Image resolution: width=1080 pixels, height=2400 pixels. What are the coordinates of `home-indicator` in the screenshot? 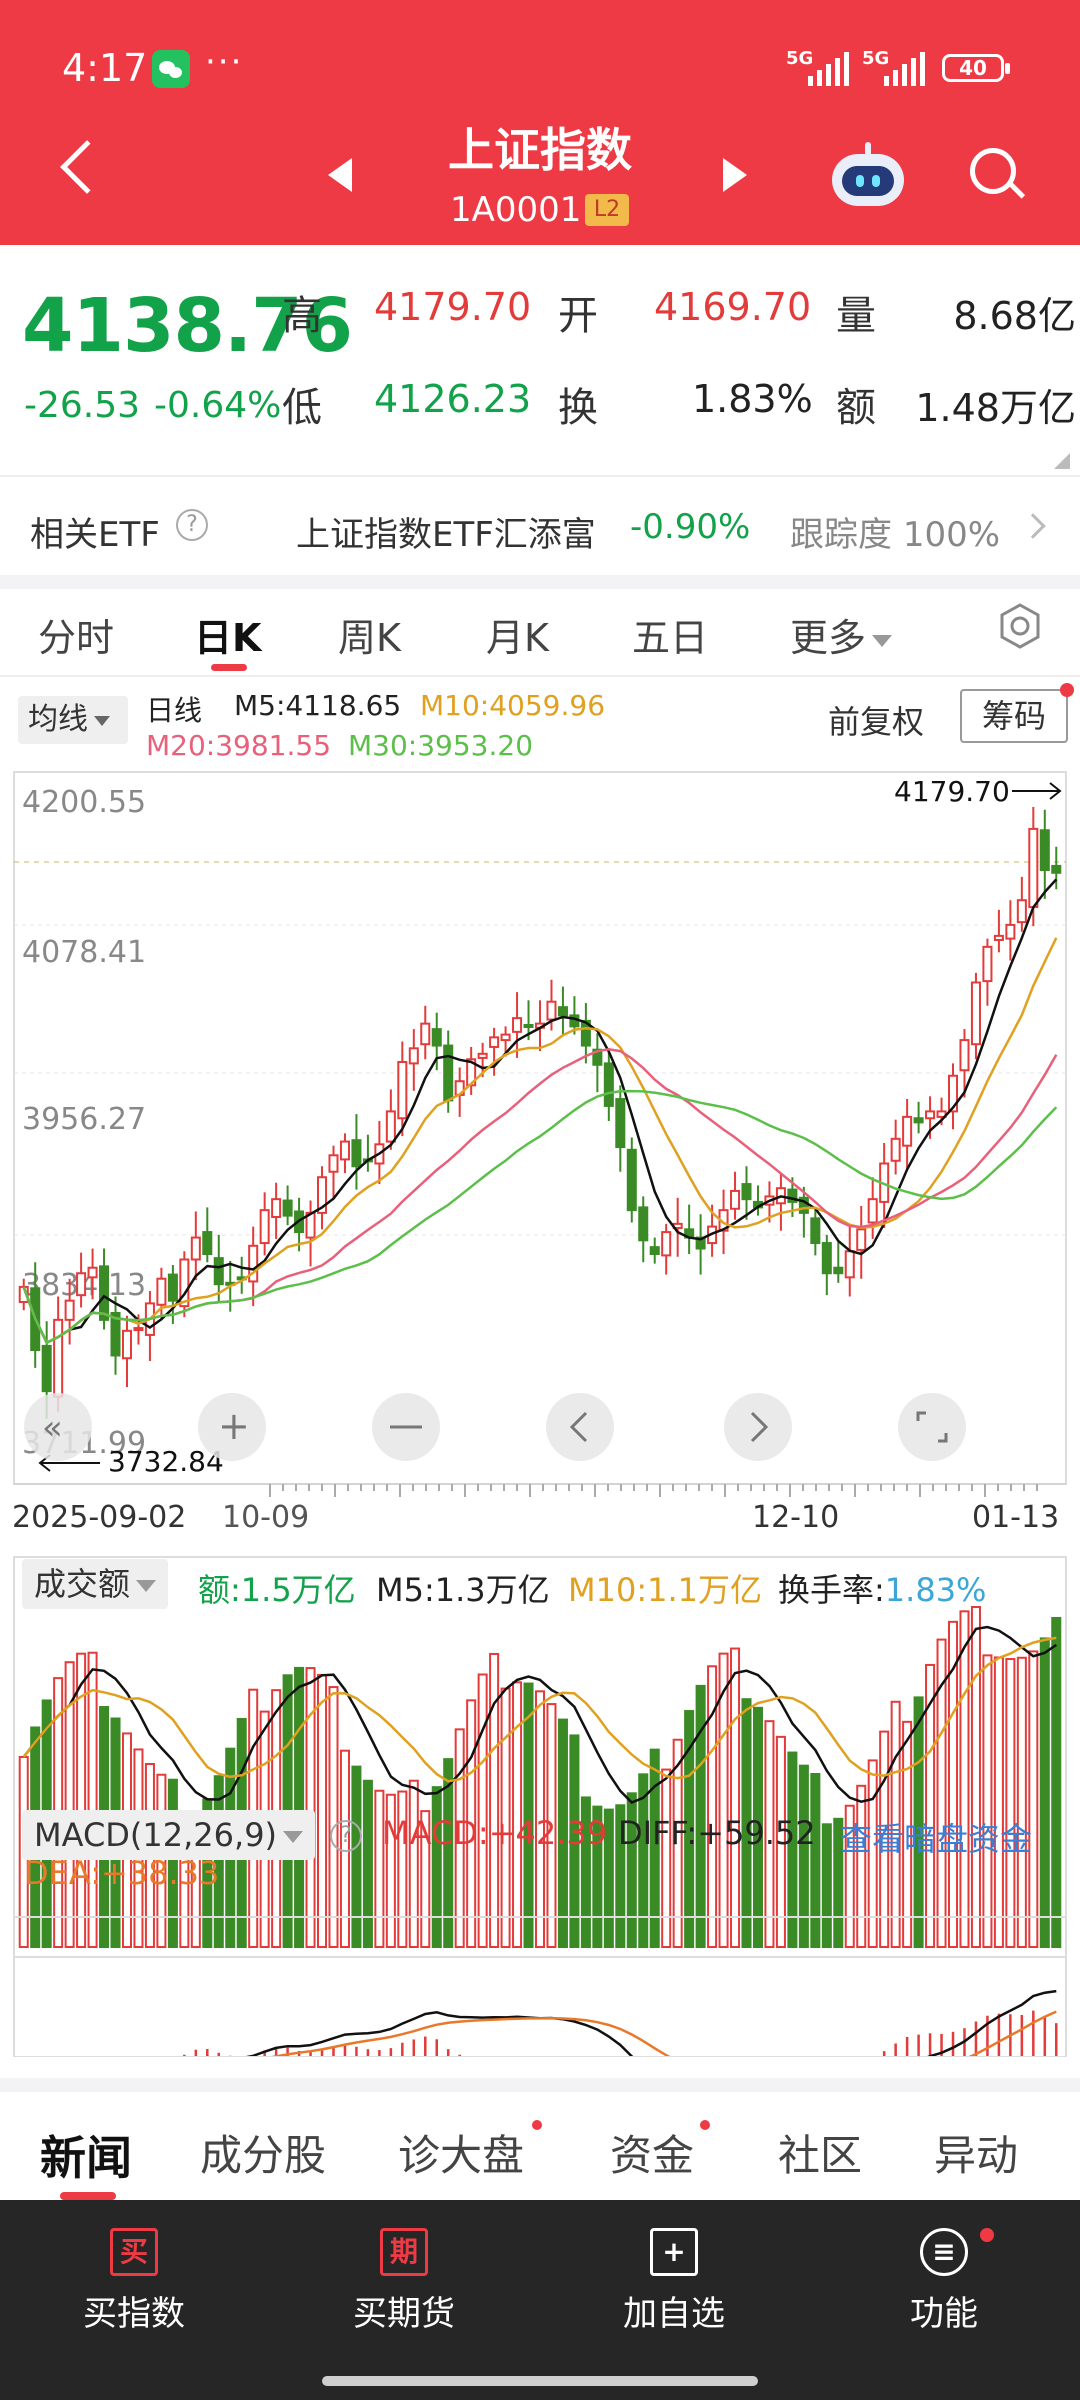 It's located at (540, 2381).